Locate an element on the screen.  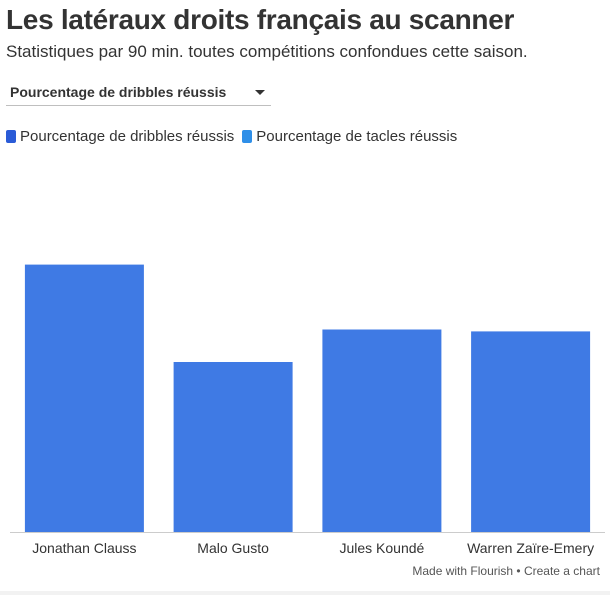
footer-divider is located at coordinates (305, 593).